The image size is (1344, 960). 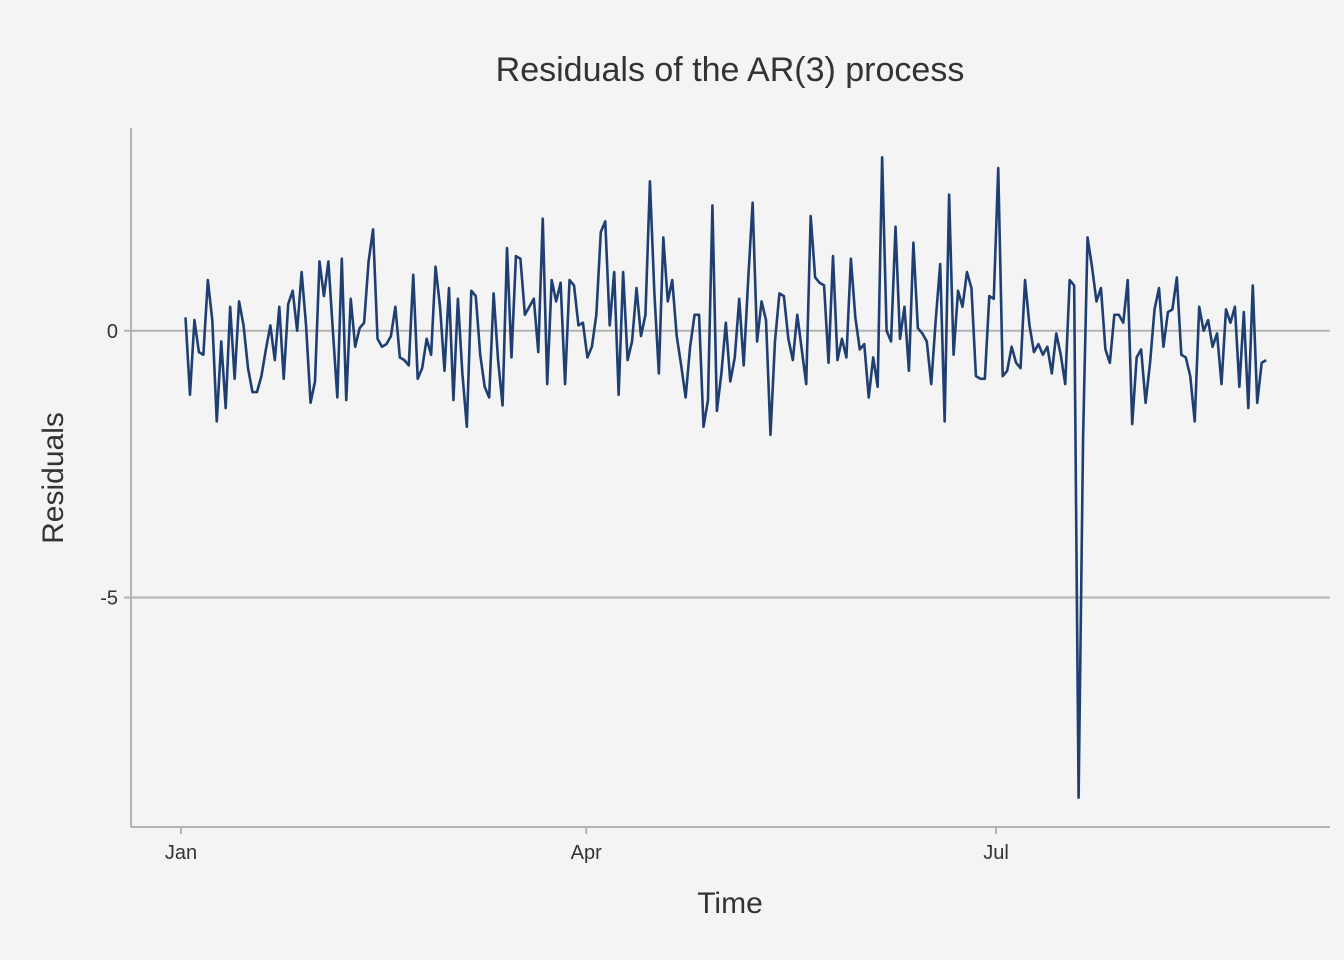 What do you see at coordinates (730, 70) in the screenshot?
I see `chart-title: Residuals of the AR(3) process` at bounding box center [730, 70].